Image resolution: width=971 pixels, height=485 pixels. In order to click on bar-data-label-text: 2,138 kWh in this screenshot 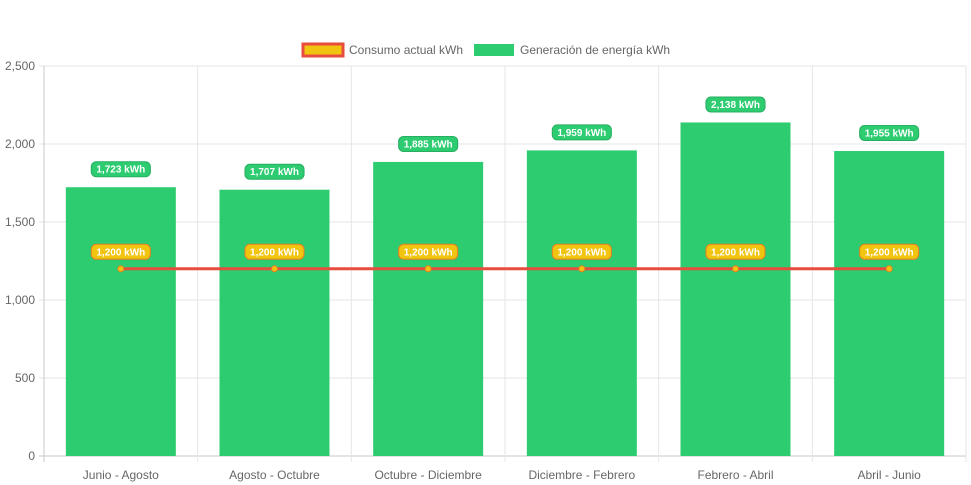, I will do `click(735, 105)`.